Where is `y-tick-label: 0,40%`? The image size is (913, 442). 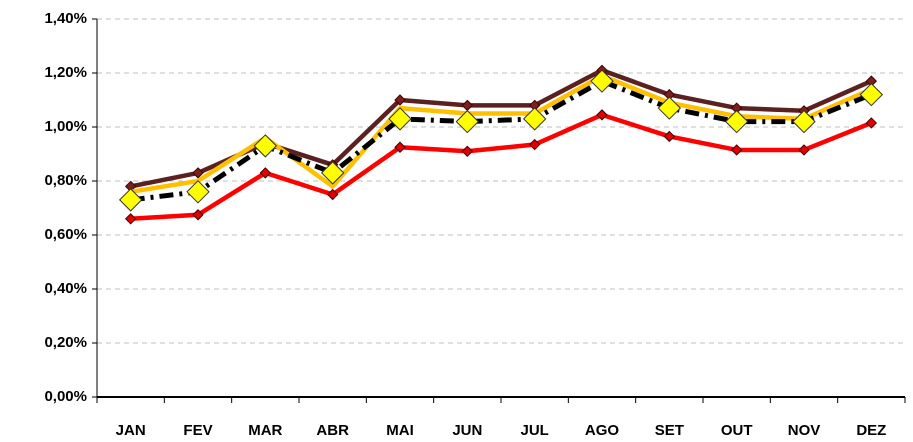
y-tick-label: 0,40% is located at coordinates (65, 288).